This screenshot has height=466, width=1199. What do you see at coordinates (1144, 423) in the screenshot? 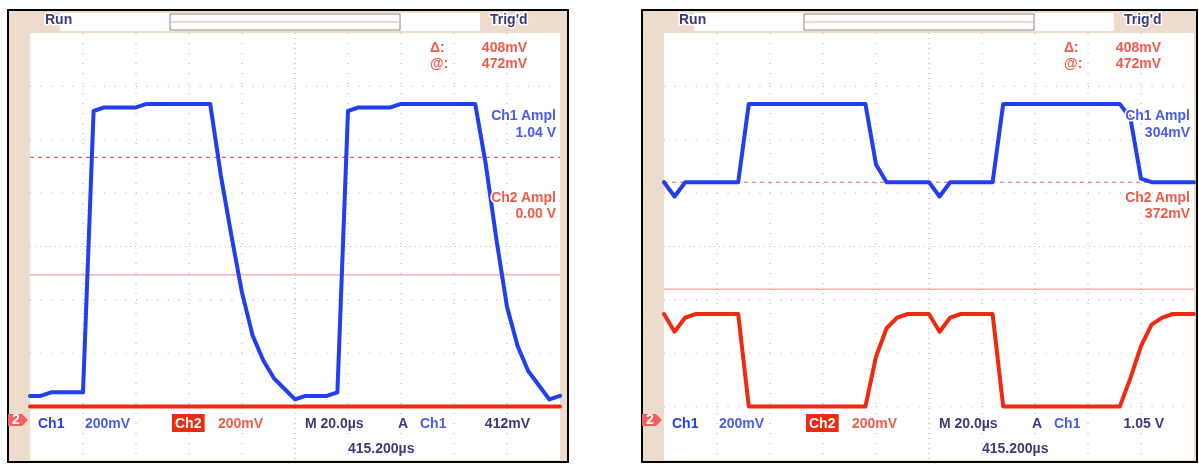
I see `annotation: 1.05 V` at bounding box center [1144, 423].